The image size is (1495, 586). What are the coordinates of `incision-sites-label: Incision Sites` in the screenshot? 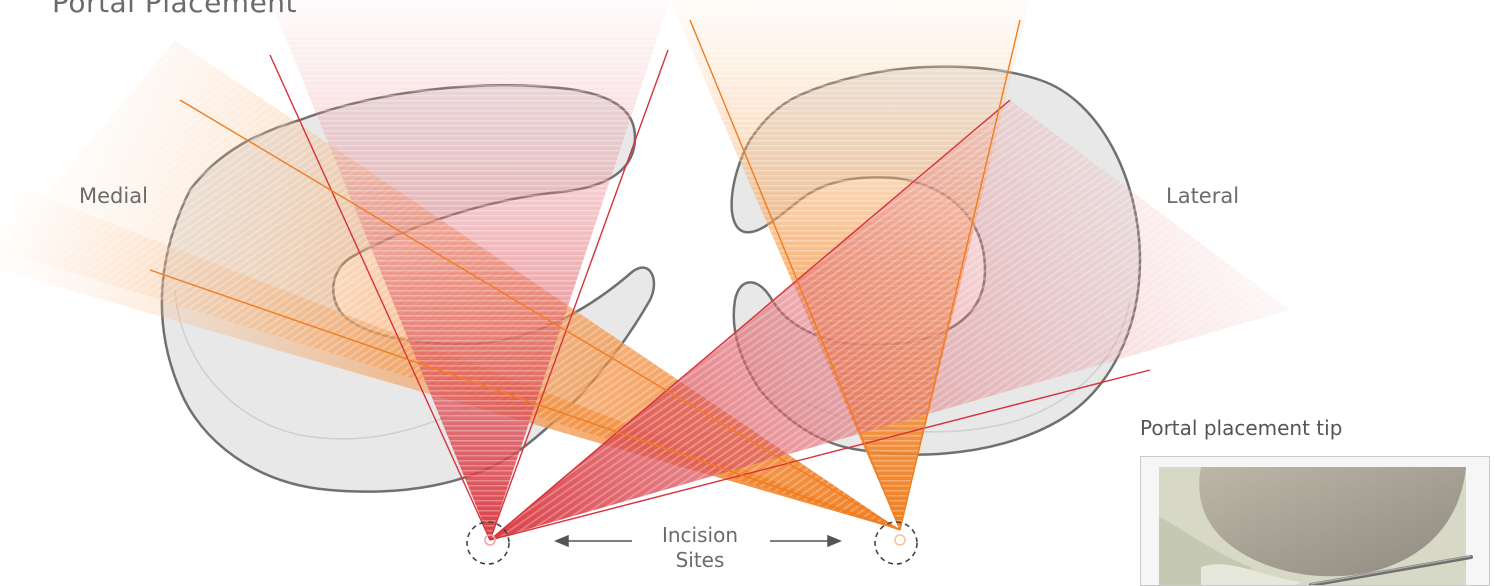 It's located at (700, 548).